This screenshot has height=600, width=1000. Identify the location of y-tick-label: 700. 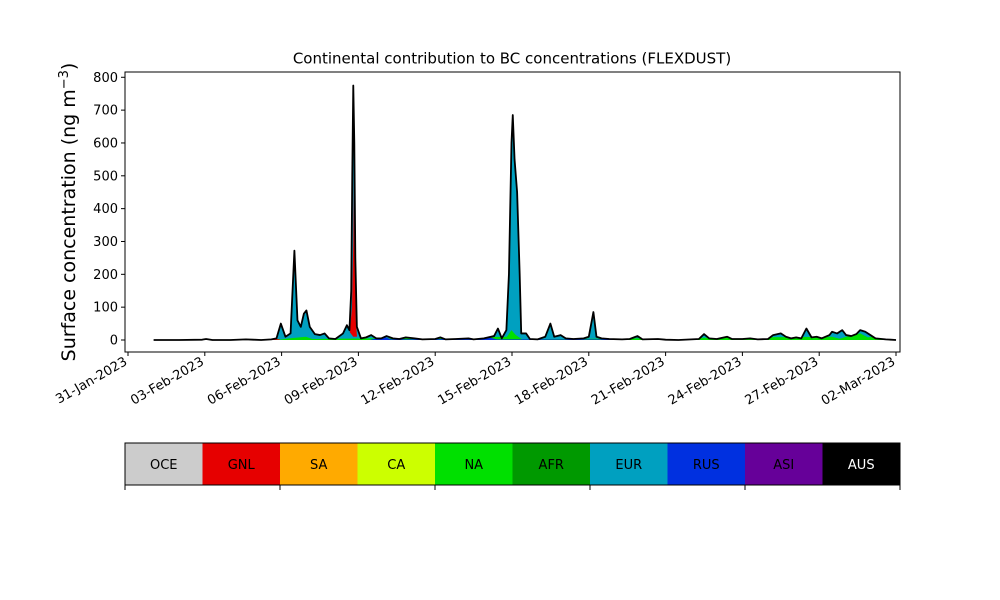
(105, 111).